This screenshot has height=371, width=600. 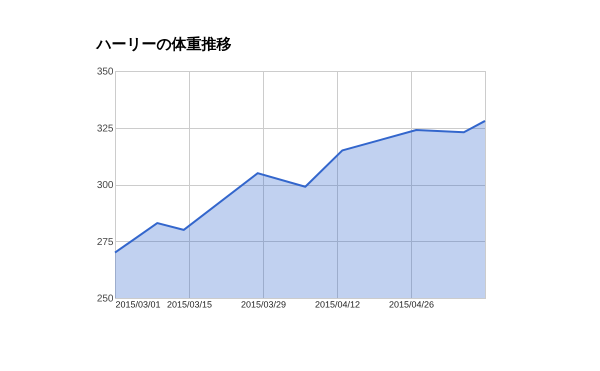 I want to click on y-tick-label: 325, so click(x=105, y=128).